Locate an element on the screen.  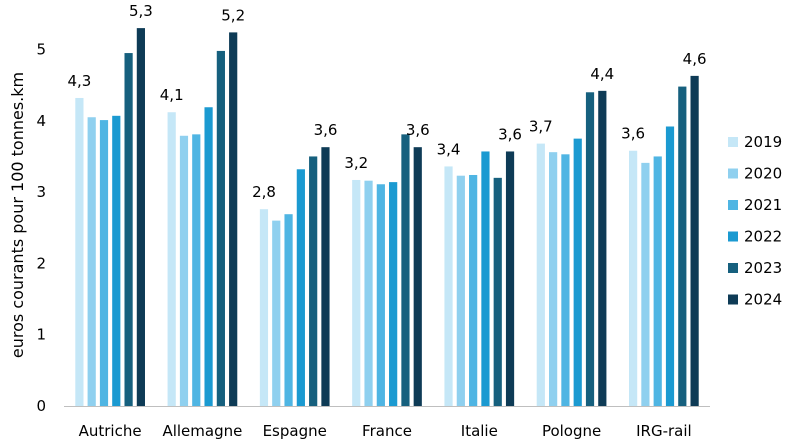
x-category-label: Italie is located at coordinates (479, 431).